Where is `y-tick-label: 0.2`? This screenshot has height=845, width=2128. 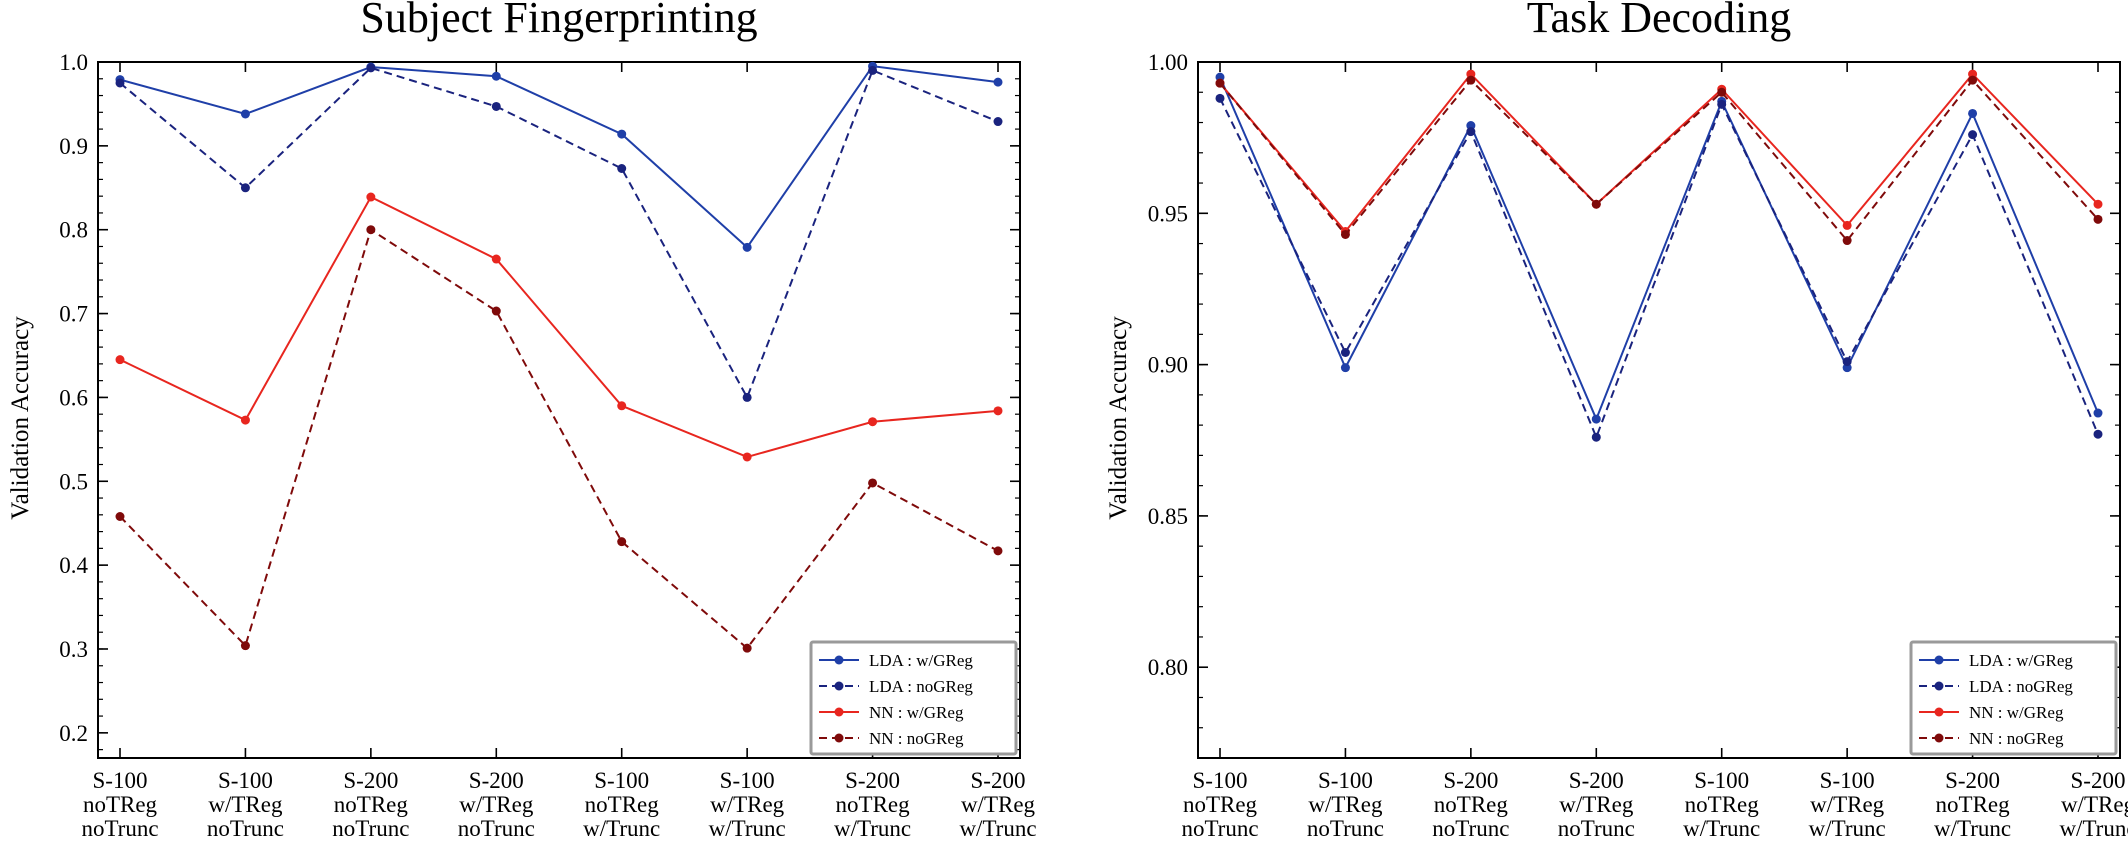 y-tick-label: 0.2 is located at coordinates (73, 733).